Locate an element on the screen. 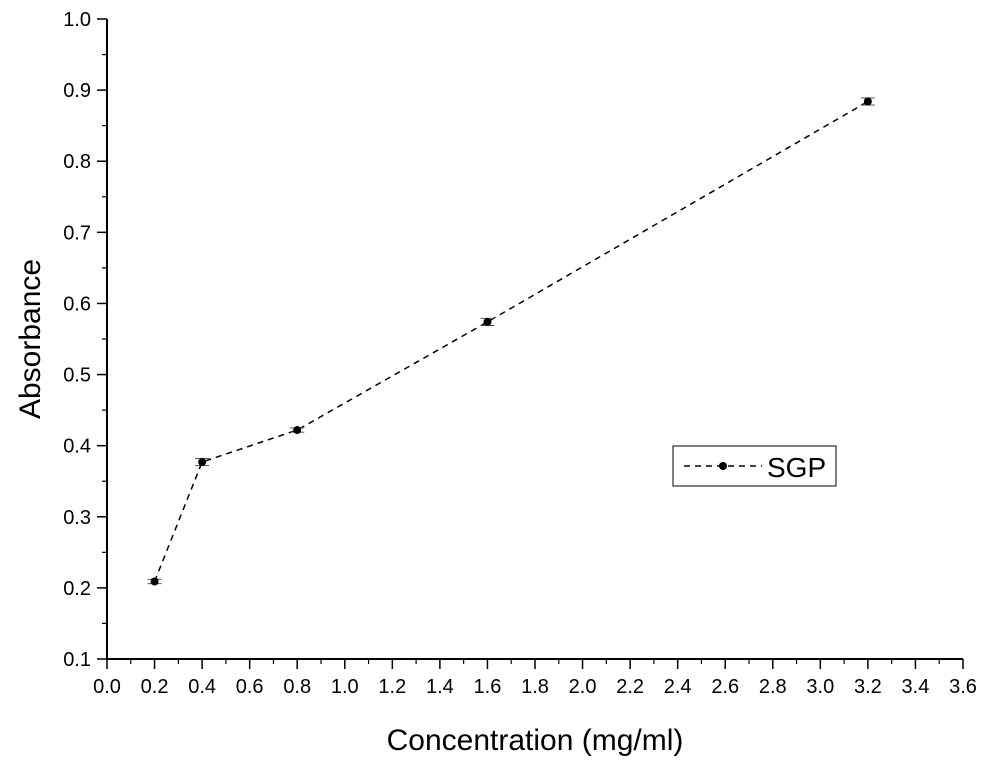 The height and width of the screenshot is (762, 1000). x-tick-label: 0.4 is located at coordinates (202, 687).